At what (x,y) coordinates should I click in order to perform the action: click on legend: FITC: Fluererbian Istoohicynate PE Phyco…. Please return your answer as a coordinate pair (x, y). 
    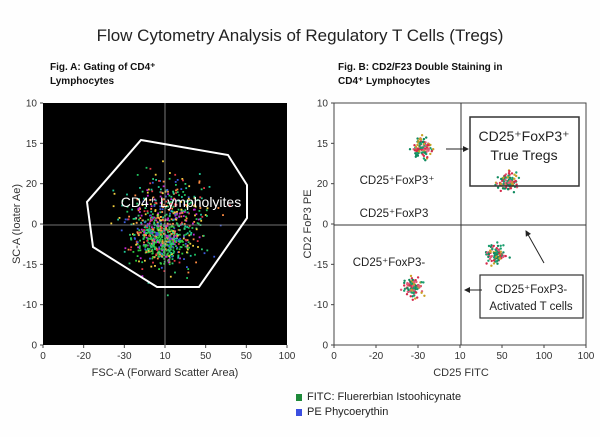
    Looking at the image, I should click on (378, 404).